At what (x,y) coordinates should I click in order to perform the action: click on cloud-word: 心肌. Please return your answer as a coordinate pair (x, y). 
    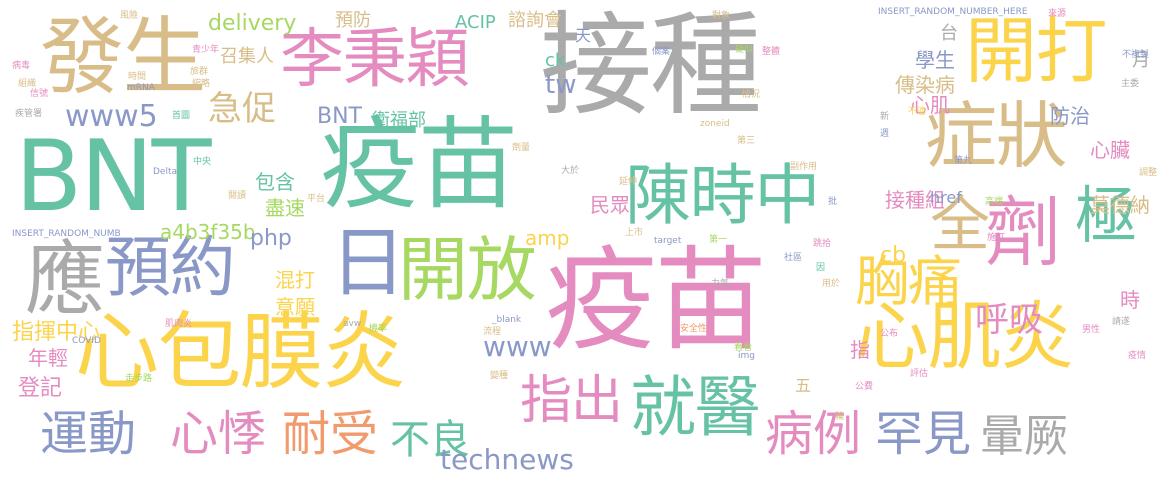
    Looking at the image, I should click on (930, 105).